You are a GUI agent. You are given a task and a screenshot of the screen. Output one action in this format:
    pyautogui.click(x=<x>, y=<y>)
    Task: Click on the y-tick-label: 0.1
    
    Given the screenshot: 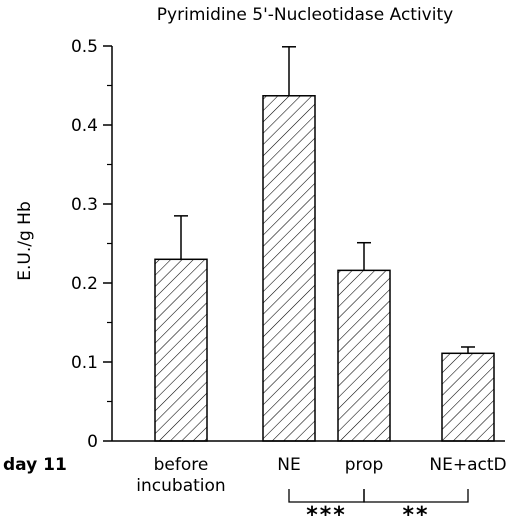 What is the action you would take?
    pyautogui.click(x=84, y=363)
    